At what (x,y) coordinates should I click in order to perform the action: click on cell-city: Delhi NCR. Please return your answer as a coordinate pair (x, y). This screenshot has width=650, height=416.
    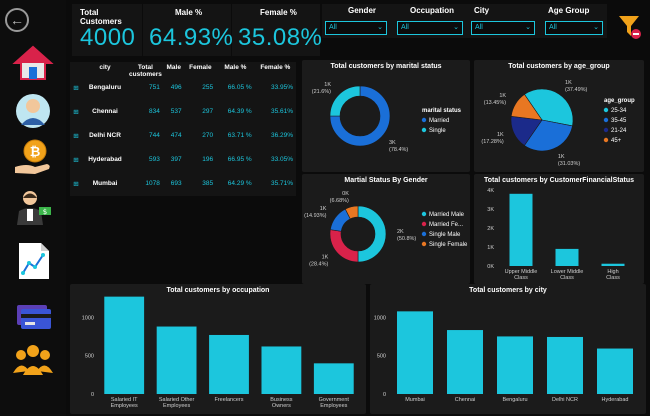
    Looking at the image, I should click on (105, 135).